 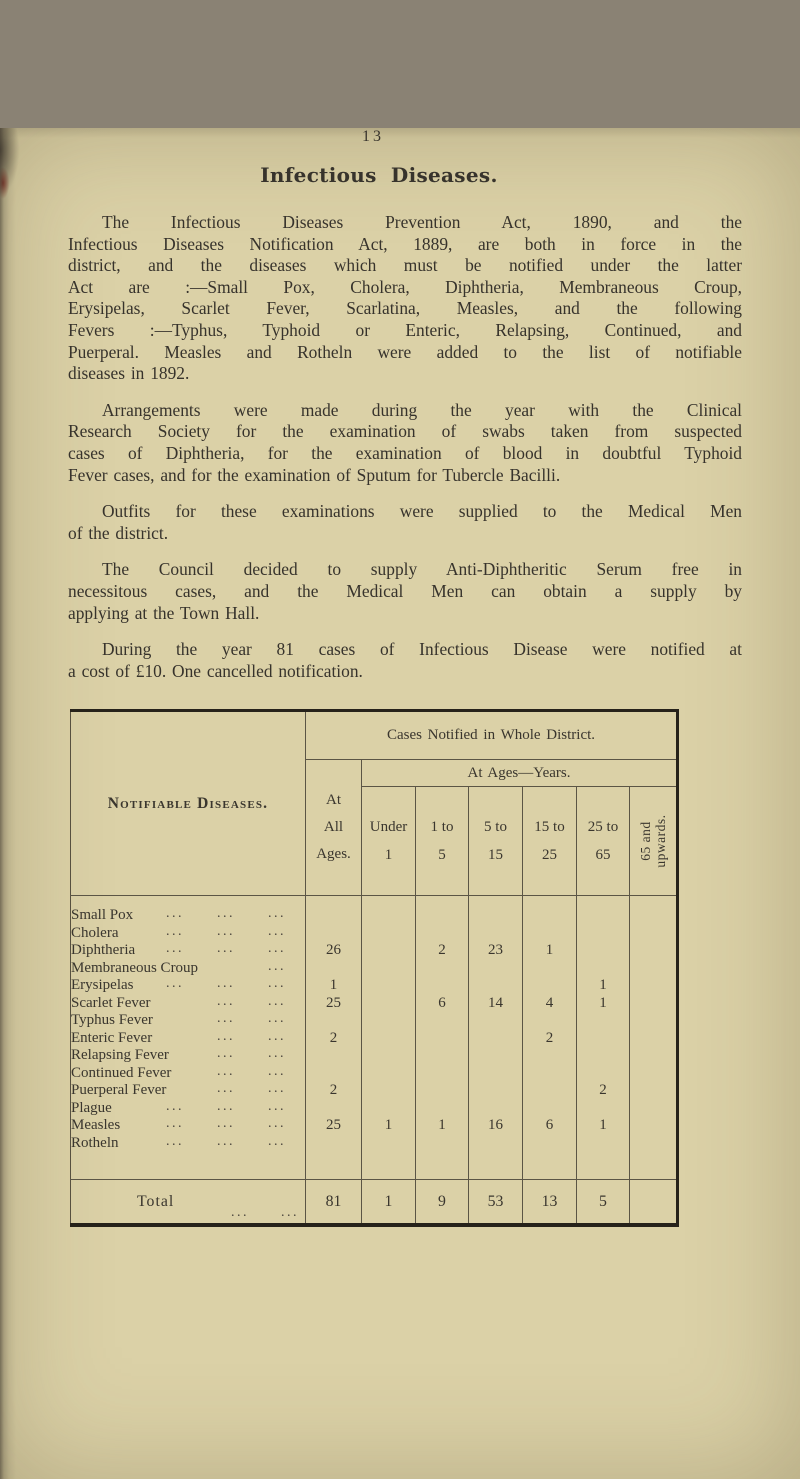 I want to click on case-count-cell: 16, so click(x=495, y=1125).